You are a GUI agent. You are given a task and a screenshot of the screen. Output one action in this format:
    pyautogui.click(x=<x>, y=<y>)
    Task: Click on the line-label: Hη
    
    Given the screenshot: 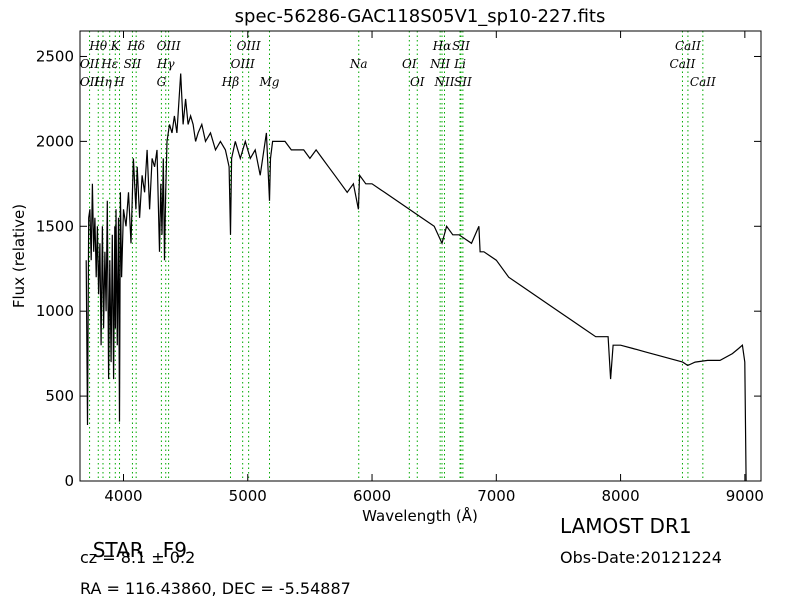 What is the action you would take?
    pyautogui.click(x=102, y=82)
    